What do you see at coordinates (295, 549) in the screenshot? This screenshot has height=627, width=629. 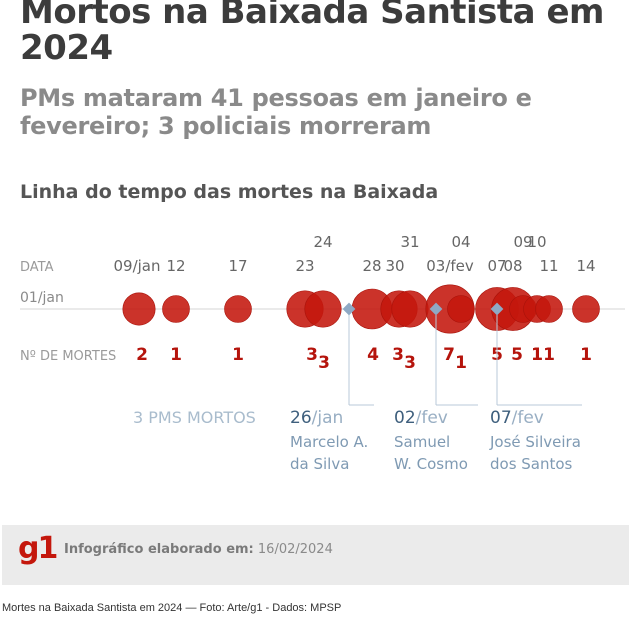 I see `credit-date: 16/02/2024` at bounding box center [295, 549].